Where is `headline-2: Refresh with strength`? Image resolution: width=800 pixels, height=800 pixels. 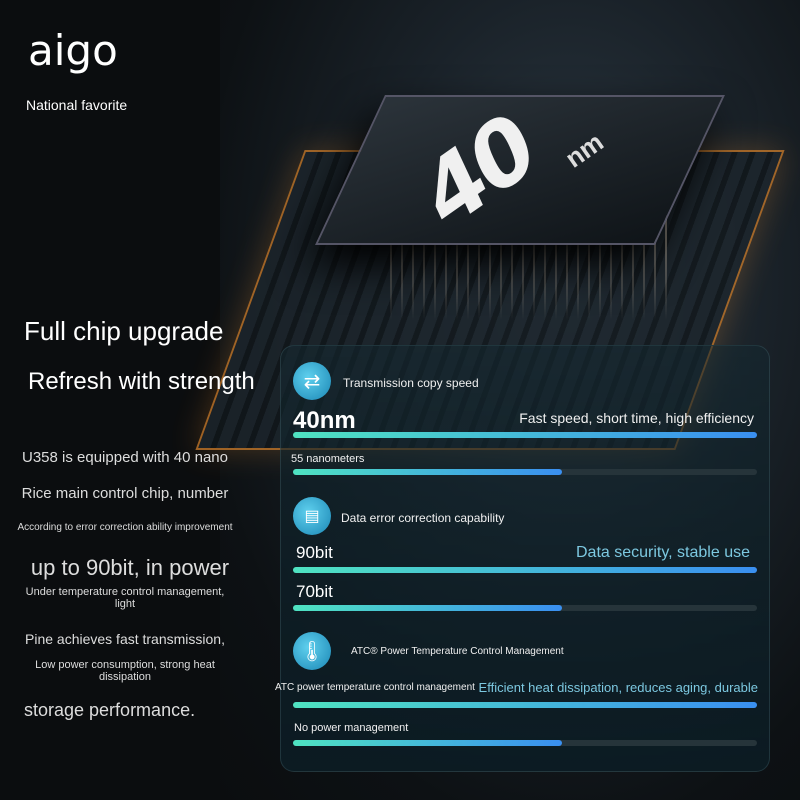
headline-2: Refresh with strength is located at coordinates (141, 381).